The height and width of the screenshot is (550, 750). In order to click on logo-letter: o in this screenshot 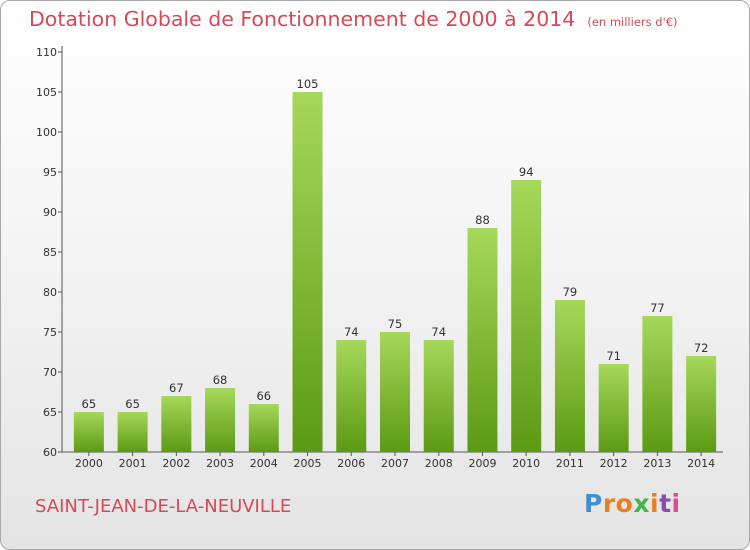, I will do `click(624, 503)`.